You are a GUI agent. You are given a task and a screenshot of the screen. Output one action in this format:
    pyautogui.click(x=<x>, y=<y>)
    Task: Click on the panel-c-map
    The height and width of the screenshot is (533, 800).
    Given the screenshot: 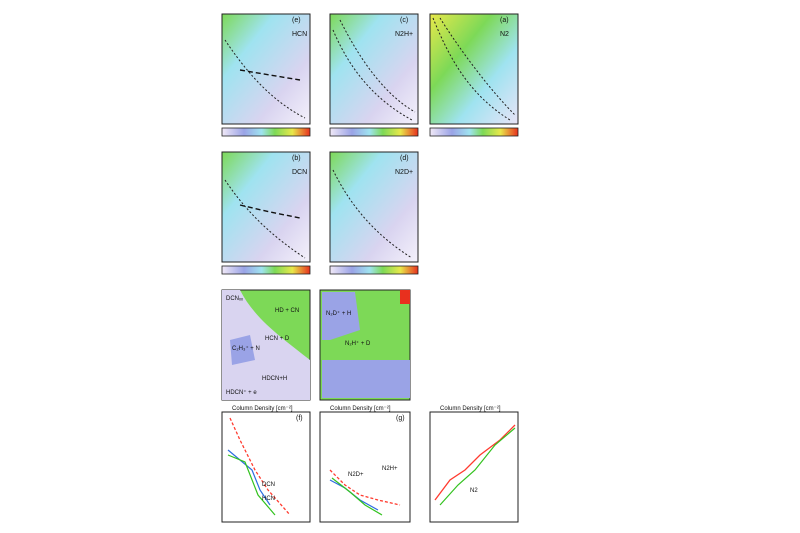 What is the action you would take?
    pyautogui.click(x=374, y=69)
    